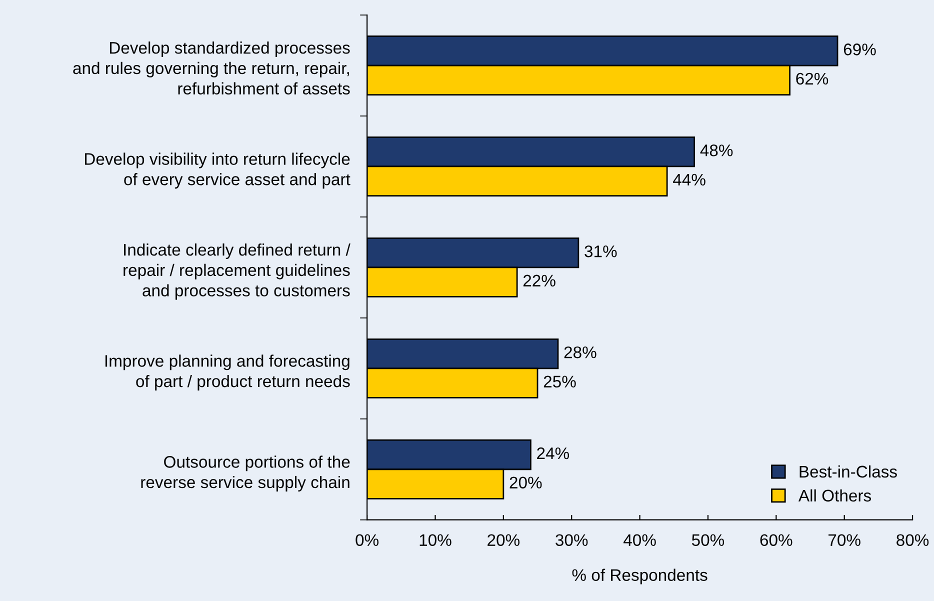 Image resolution: width=934 pixels, height=601 pixels. What do you see at coordinates (708, 540) in the screenshot?
I see `x-tick-label: 50%` at bounding box center [708, 540].